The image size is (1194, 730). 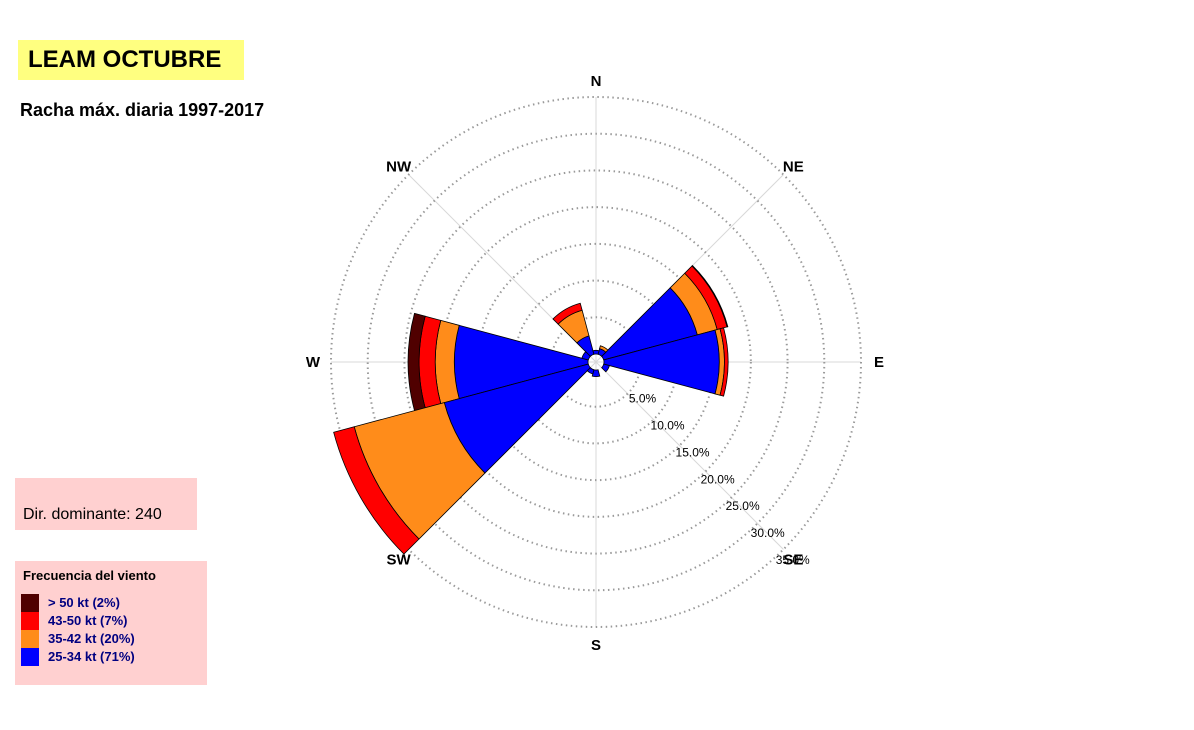 What do you see at coordinates (768, 533) in the screenshot?
I see `ring-label: 30.0%` at bounding box center [768, 533].